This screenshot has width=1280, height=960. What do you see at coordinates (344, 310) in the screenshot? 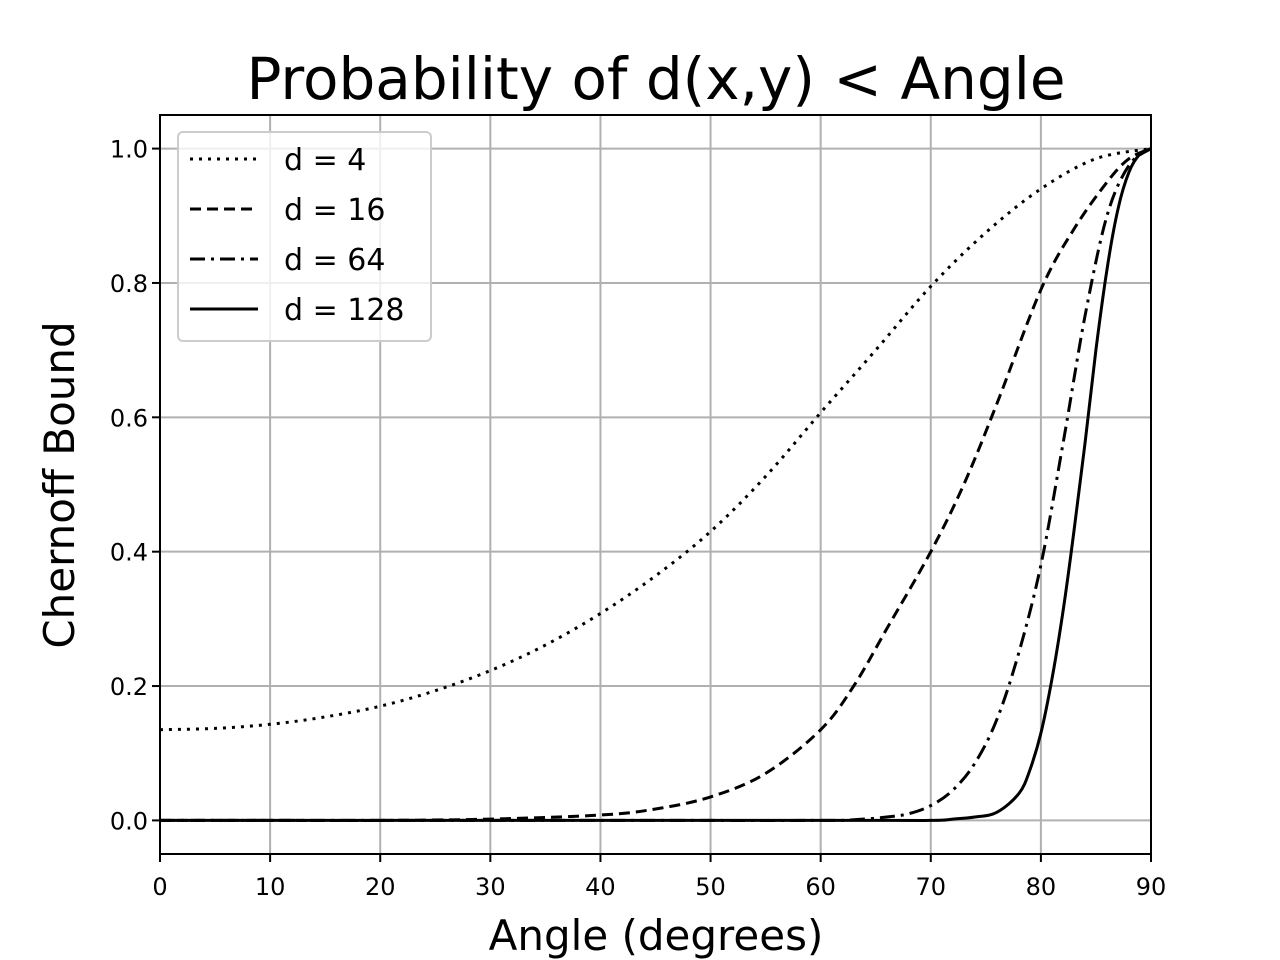
I see `legend-label-3: d = 128` at bounding box center [344, 310].